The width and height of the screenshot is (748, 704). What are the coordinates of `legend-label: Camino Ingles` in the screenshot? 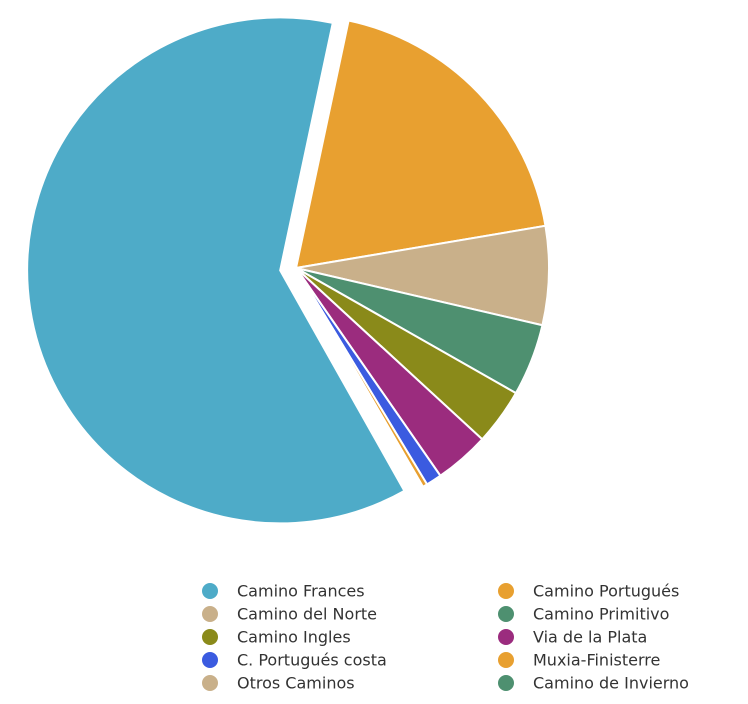 It's located at (294, 637).